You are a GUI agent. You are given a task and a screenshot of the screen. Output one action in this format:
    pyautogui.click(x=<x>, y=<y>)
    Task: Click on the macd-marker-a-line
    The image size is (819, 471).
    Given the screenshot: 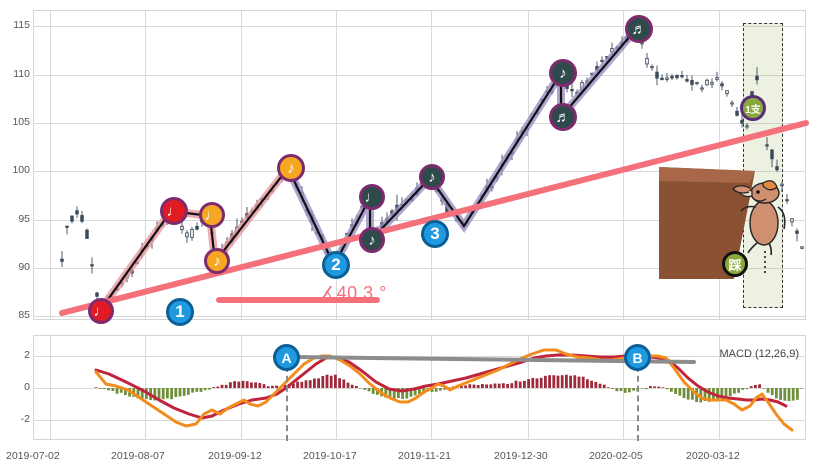 What is the action you would take?
    pyautogui.click(x=287, y=398)
    